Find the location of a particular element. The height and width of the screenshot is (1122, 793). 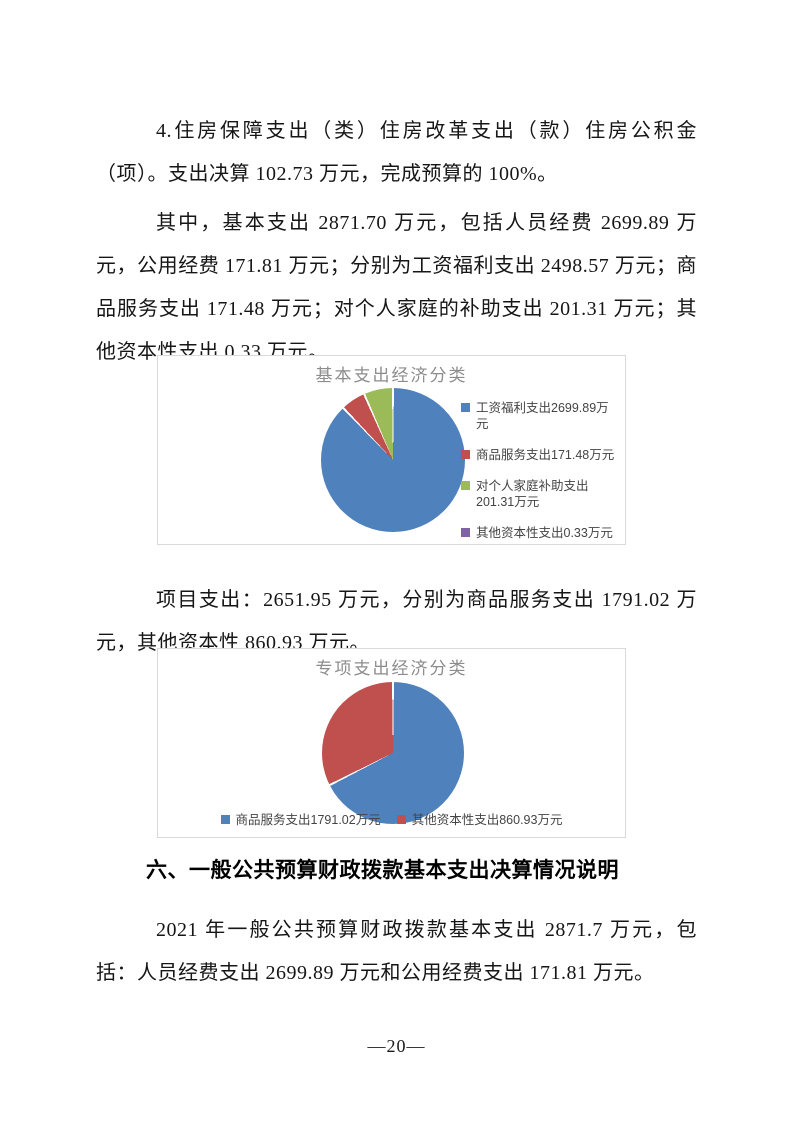

legend-item: 商品服务支出171.48万元 is located at coordinates (541, 455).